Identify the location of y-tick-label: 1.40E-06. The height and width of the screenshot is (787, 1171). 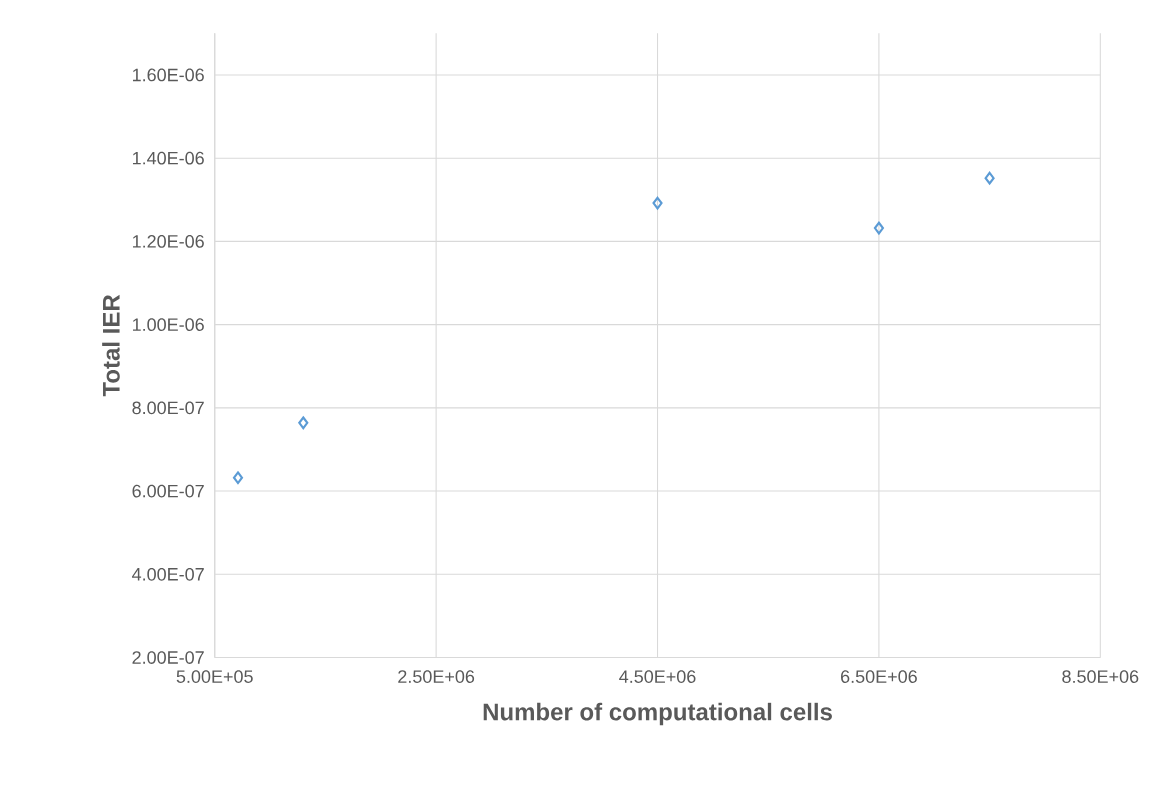
(168, 158).